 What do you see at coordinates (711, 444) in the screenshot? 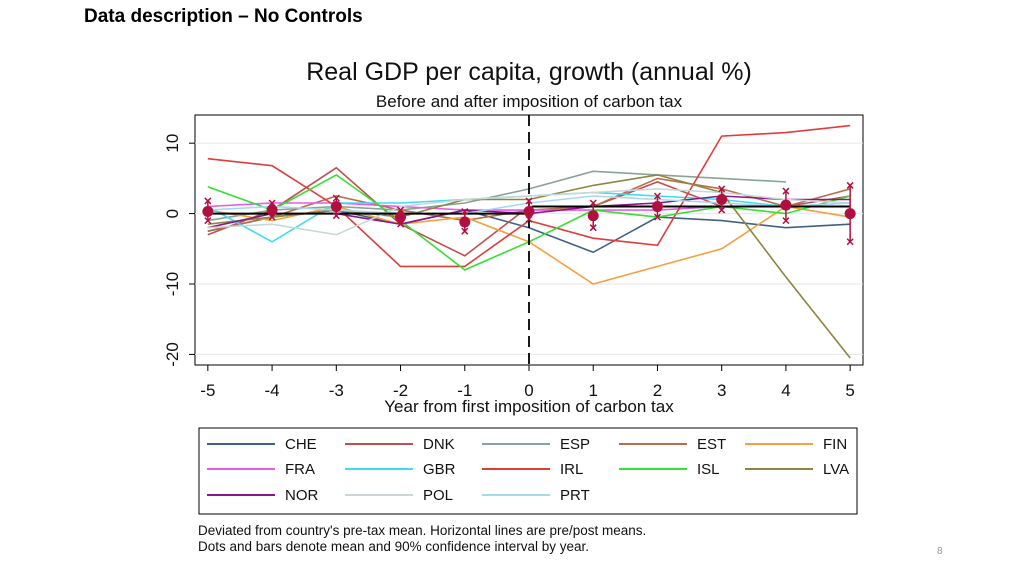
I see `legend-label-est: EST` at bounding box center [711, 444].